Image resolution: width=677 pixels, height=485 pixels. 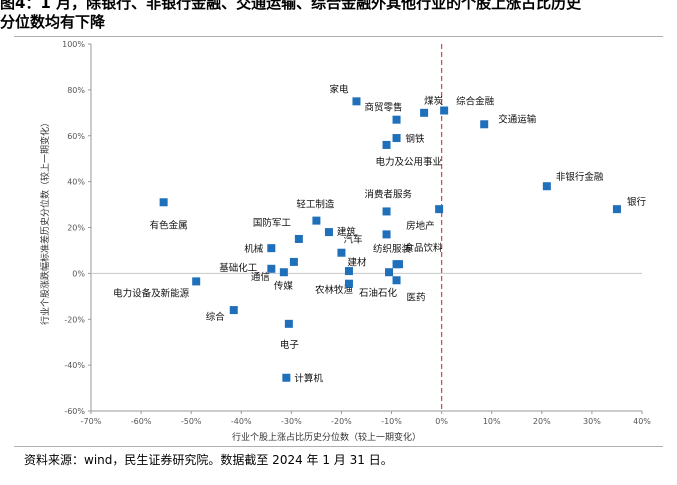 I want to click on y-tick-label: 100%, so click(x=73, y=44).